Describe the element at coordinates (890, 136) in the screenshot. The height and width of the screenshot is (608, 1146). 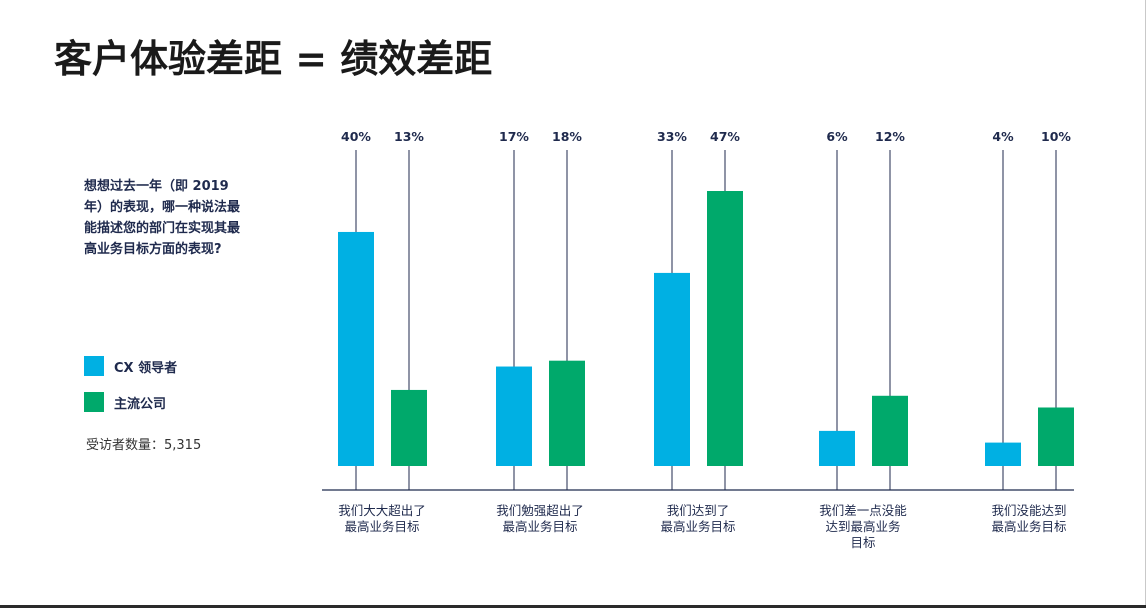
I see `value-label-mainstream: 12%` at that location.